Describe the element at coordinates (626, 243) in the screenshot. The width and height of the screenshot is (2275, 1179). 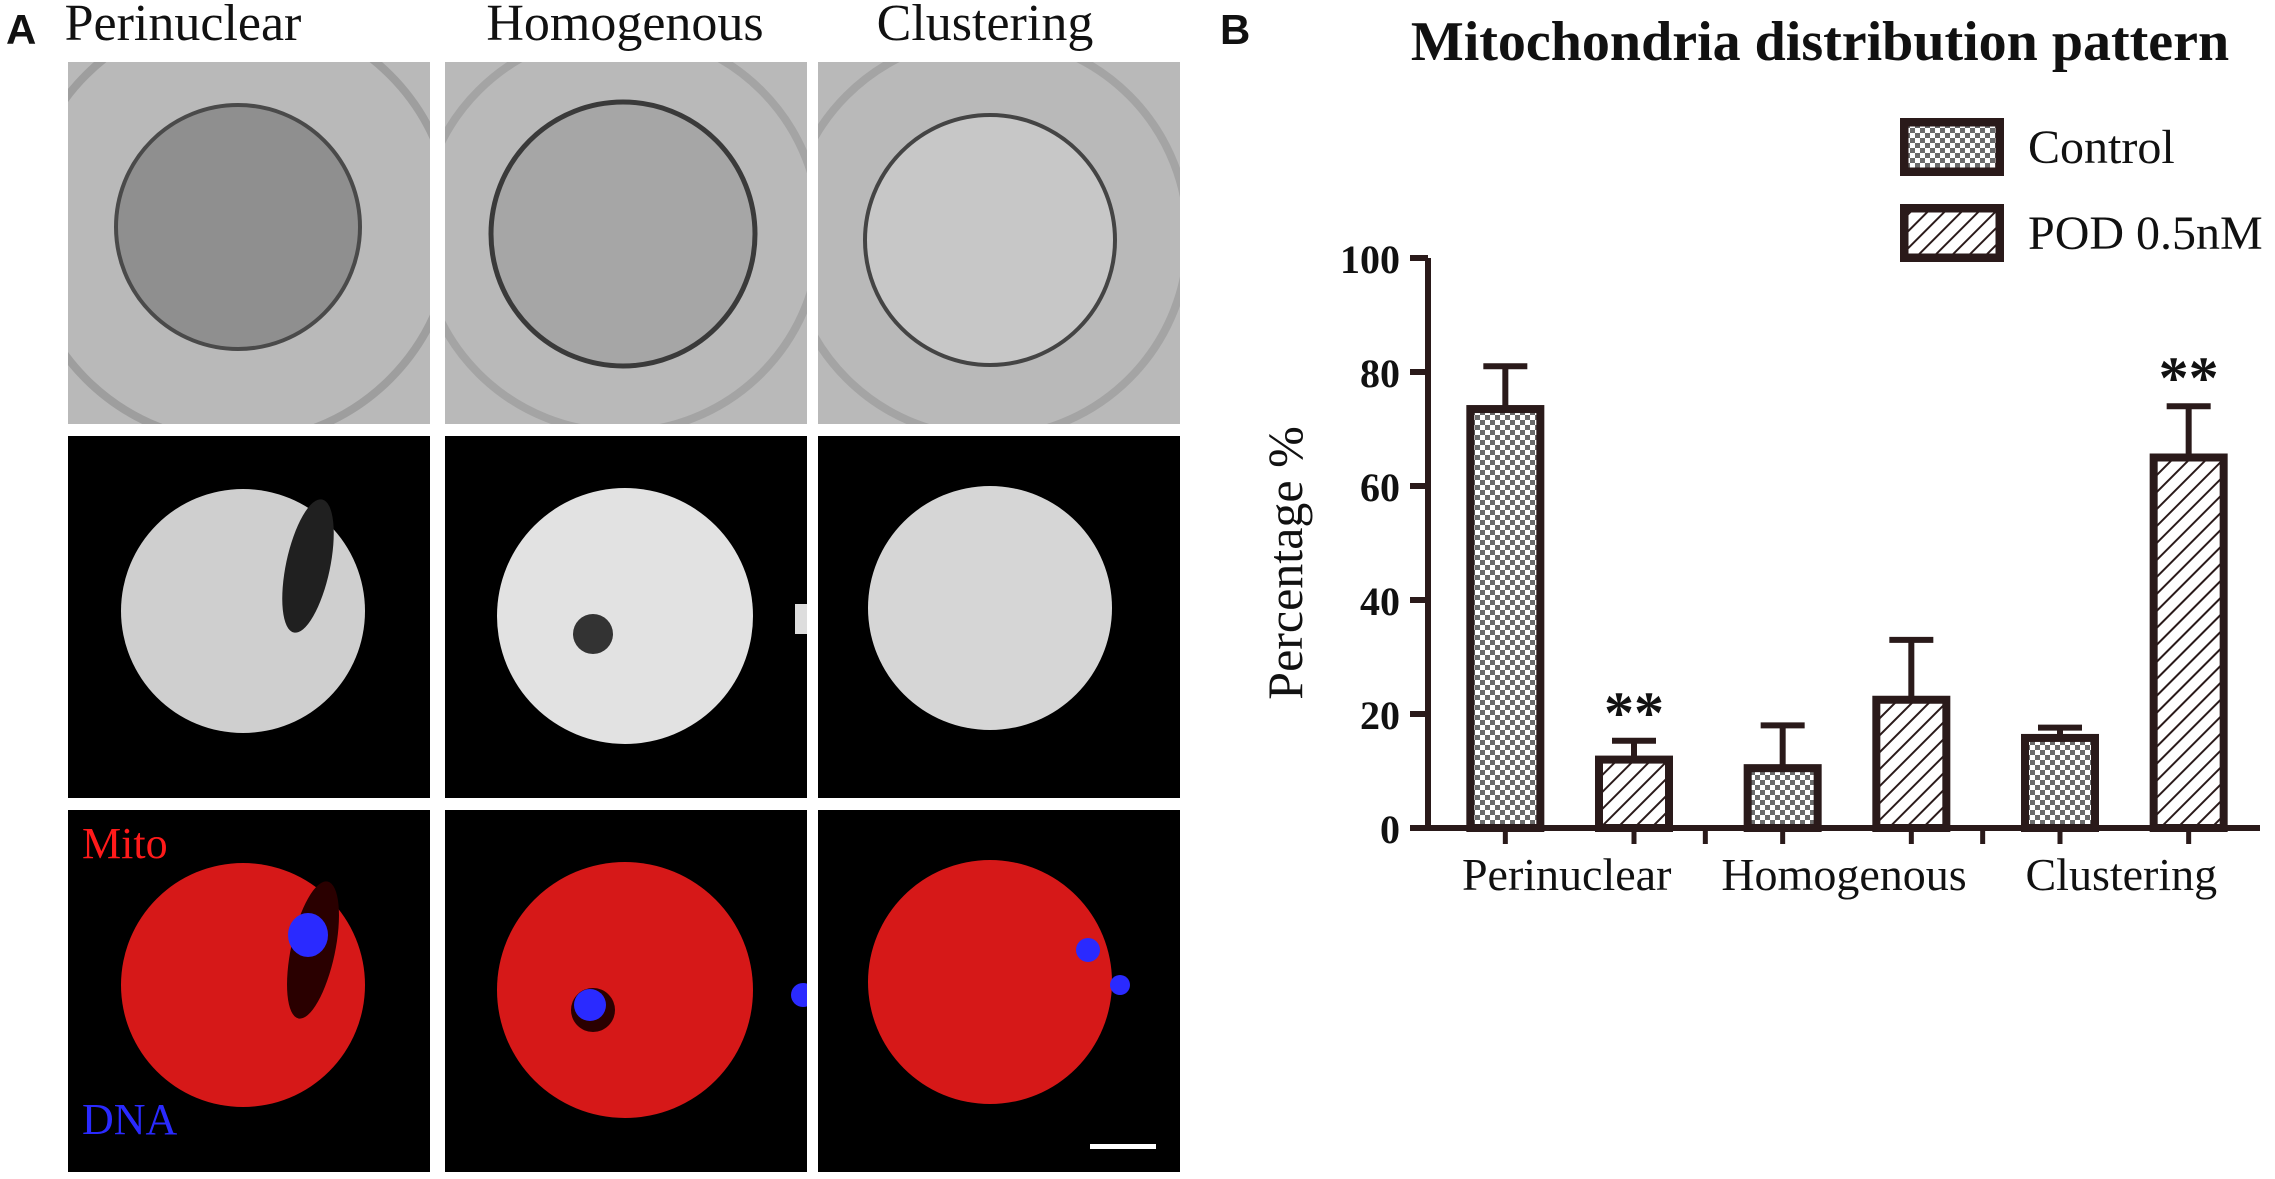
I see `brightfield-image-homogenous` at that location.